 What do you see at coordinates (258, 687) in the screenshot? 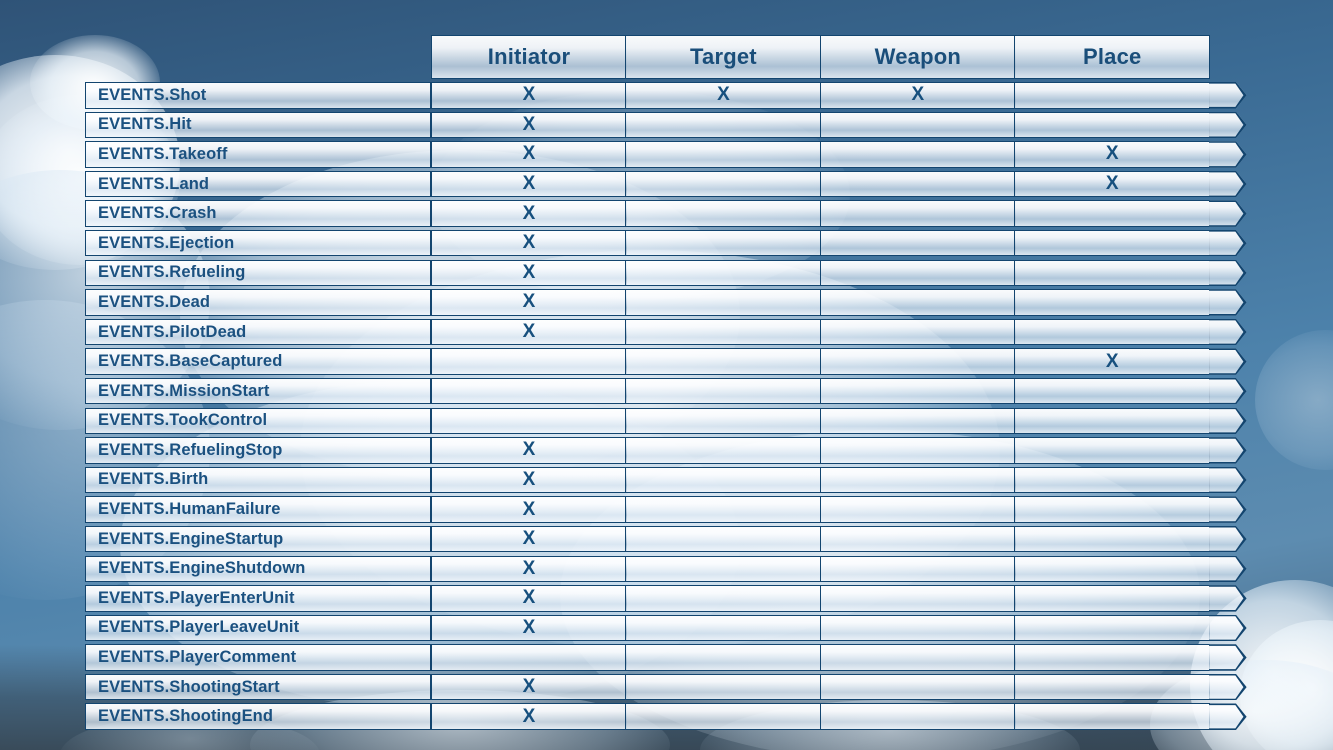
I see `event-name-cell: EVENTS.ShootingStart` at bounding box center [258, 687].